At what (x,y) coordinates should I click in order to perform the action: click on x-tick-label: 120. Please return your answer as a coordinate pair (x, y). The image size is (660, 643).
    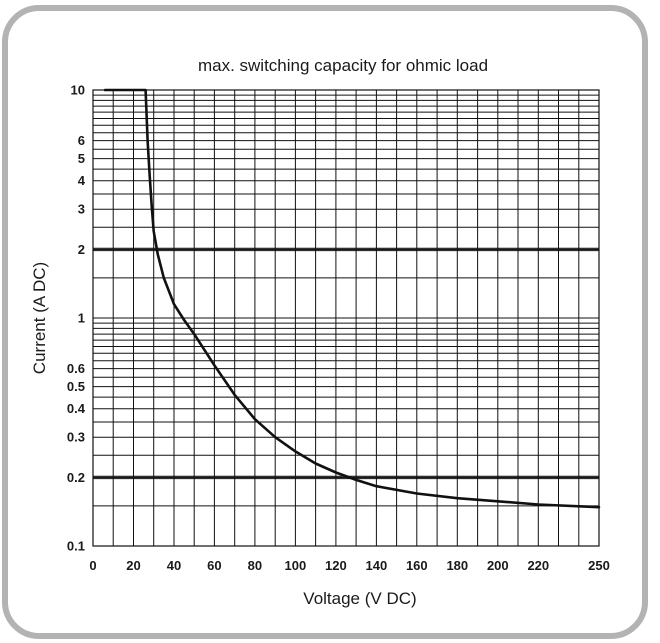
    Looking at the image, I should click on (336, 565).